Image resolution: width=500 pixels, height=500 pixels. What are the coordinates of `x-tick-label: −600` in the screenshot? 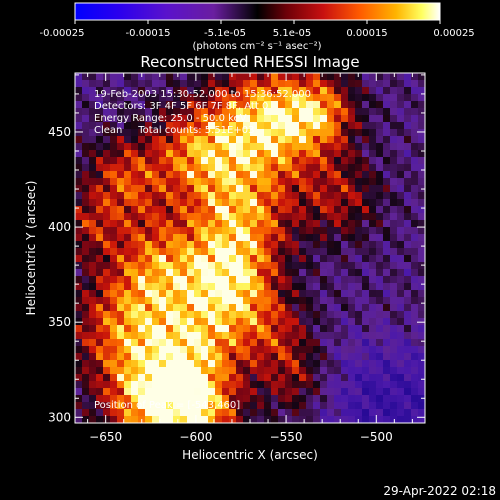 It's located at (195, 437).